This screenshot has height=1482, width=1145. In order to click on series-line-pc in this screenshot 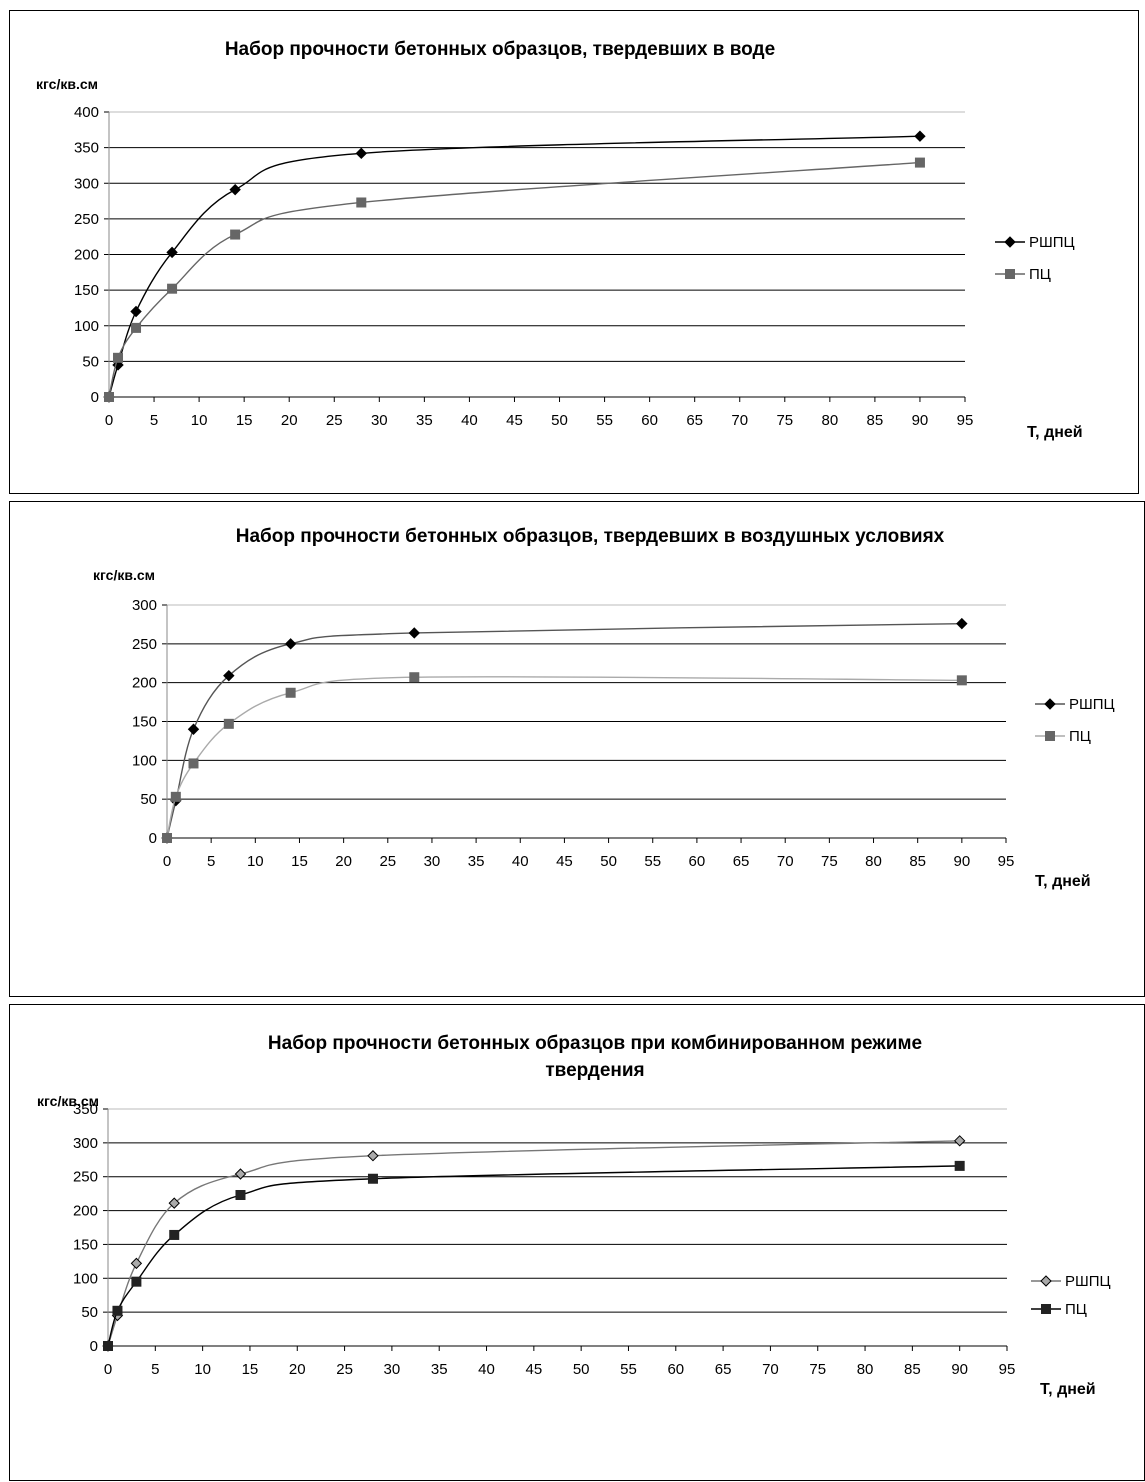, I will do `click(564, 757)`.